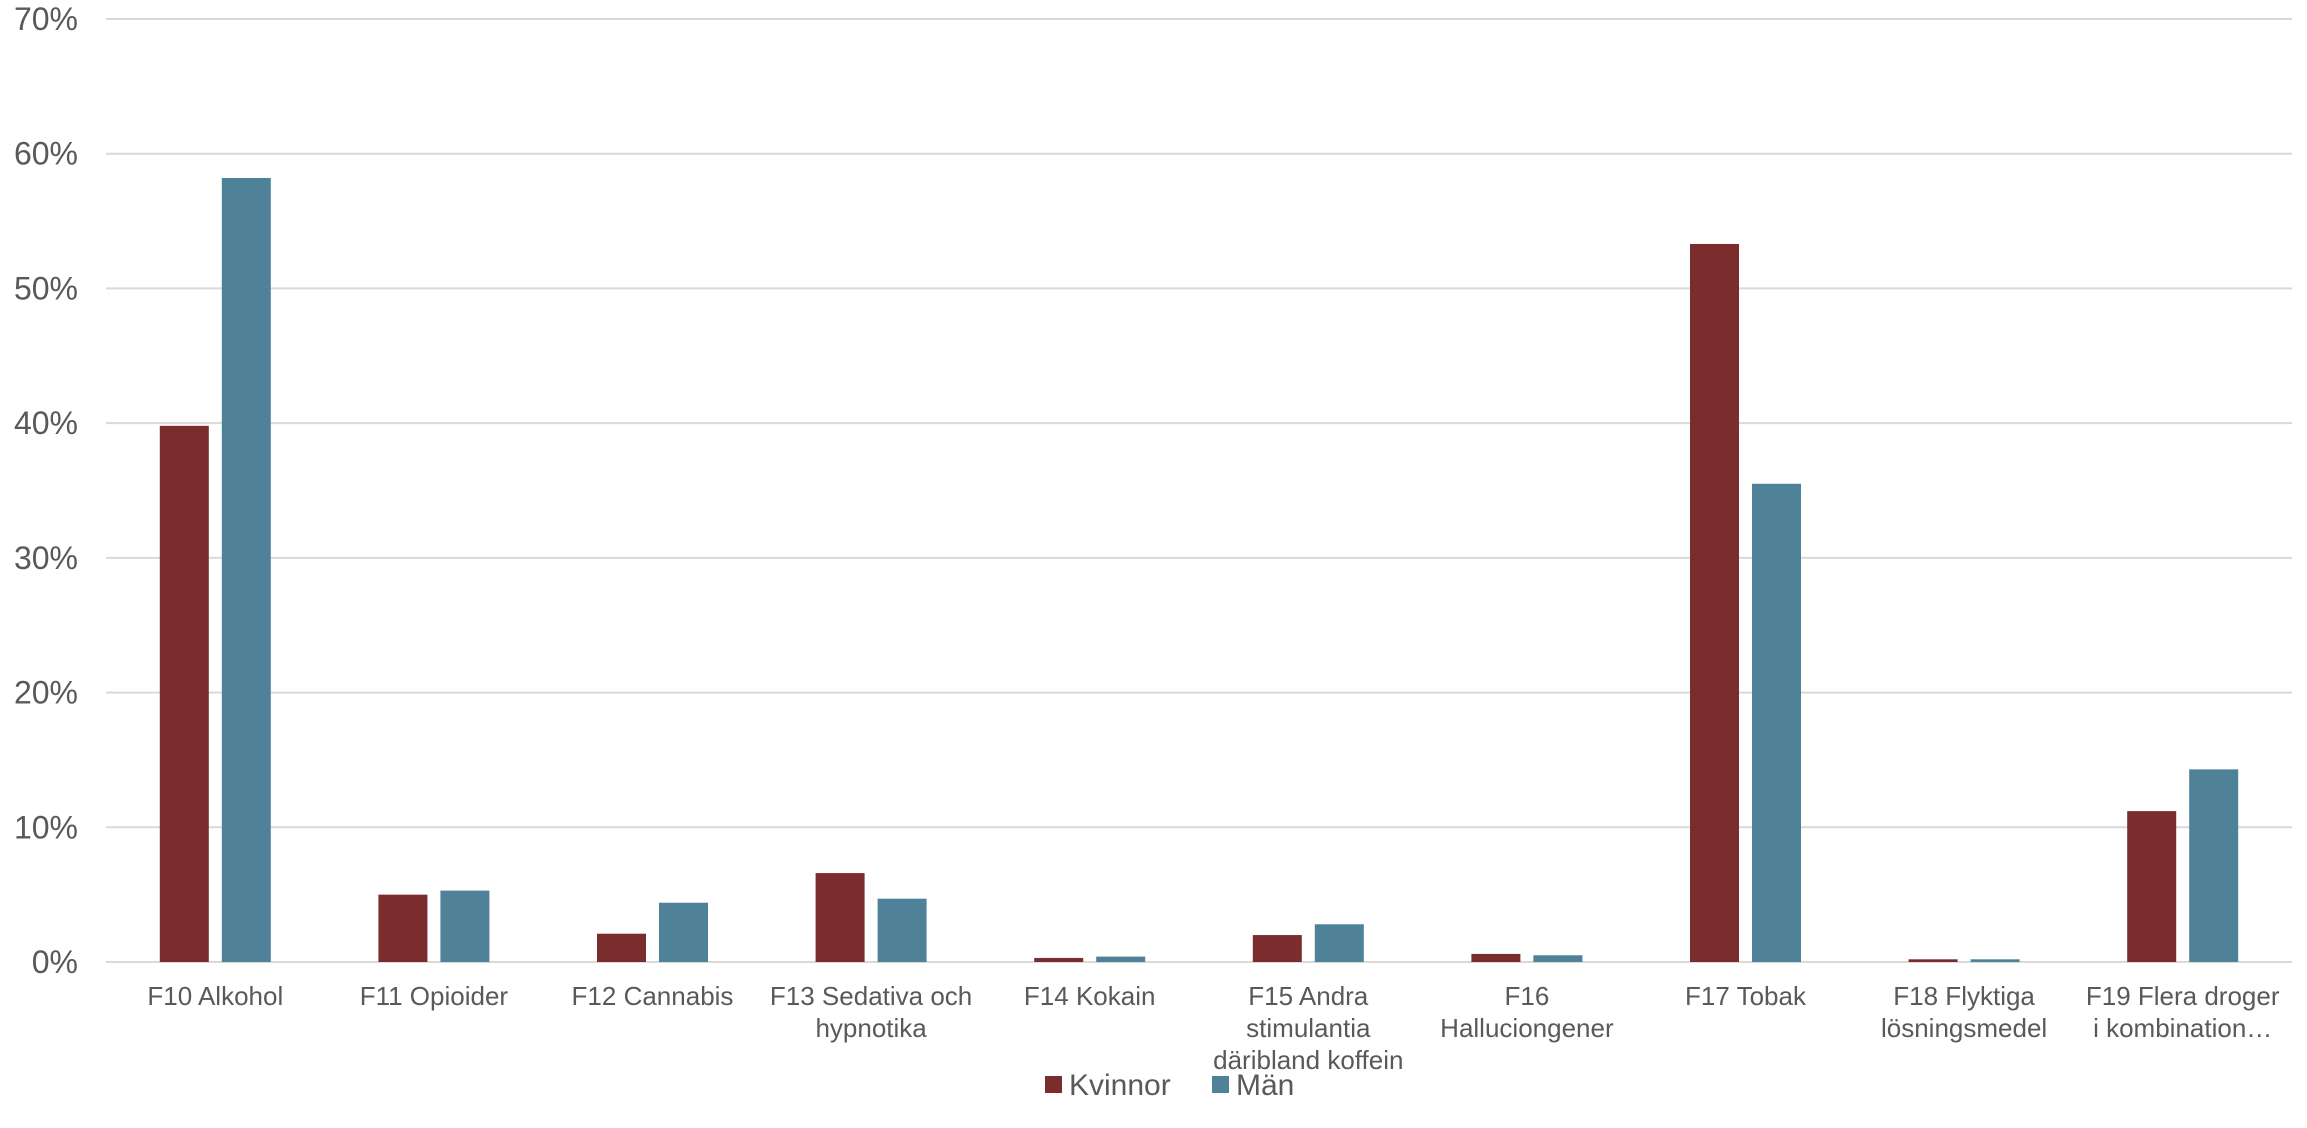 This screenshot has height=1128, width=2307. I want to click on x-category-label: F17 Tobak, so click(1746, 996).